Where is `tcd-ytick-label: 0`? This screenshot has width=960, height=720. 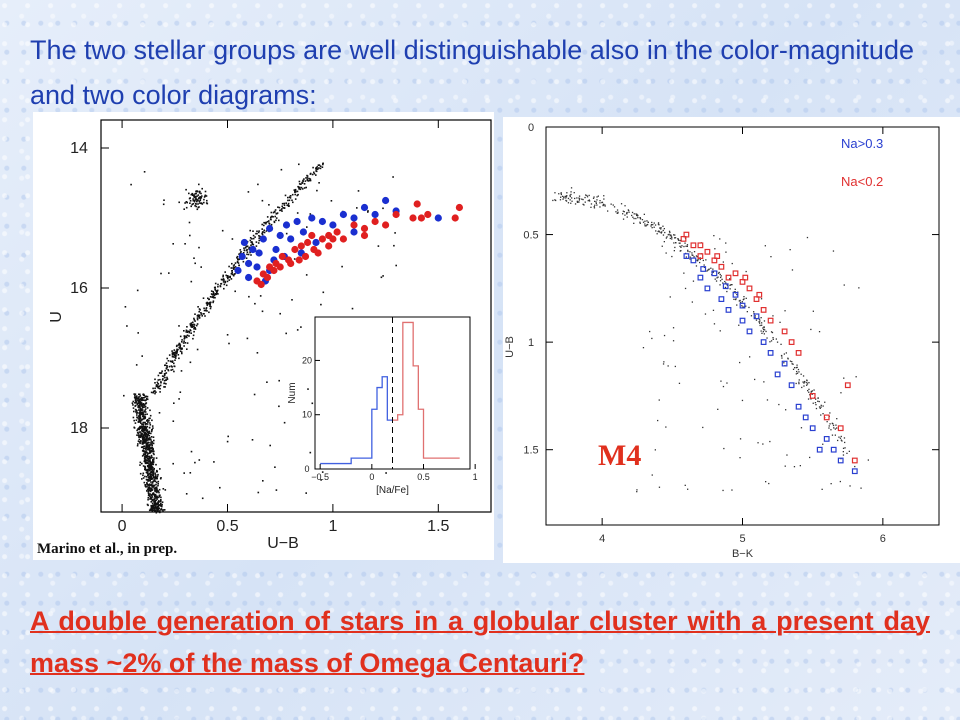 tcd-ytick-label: 0 is located at coordinates (531, 128).